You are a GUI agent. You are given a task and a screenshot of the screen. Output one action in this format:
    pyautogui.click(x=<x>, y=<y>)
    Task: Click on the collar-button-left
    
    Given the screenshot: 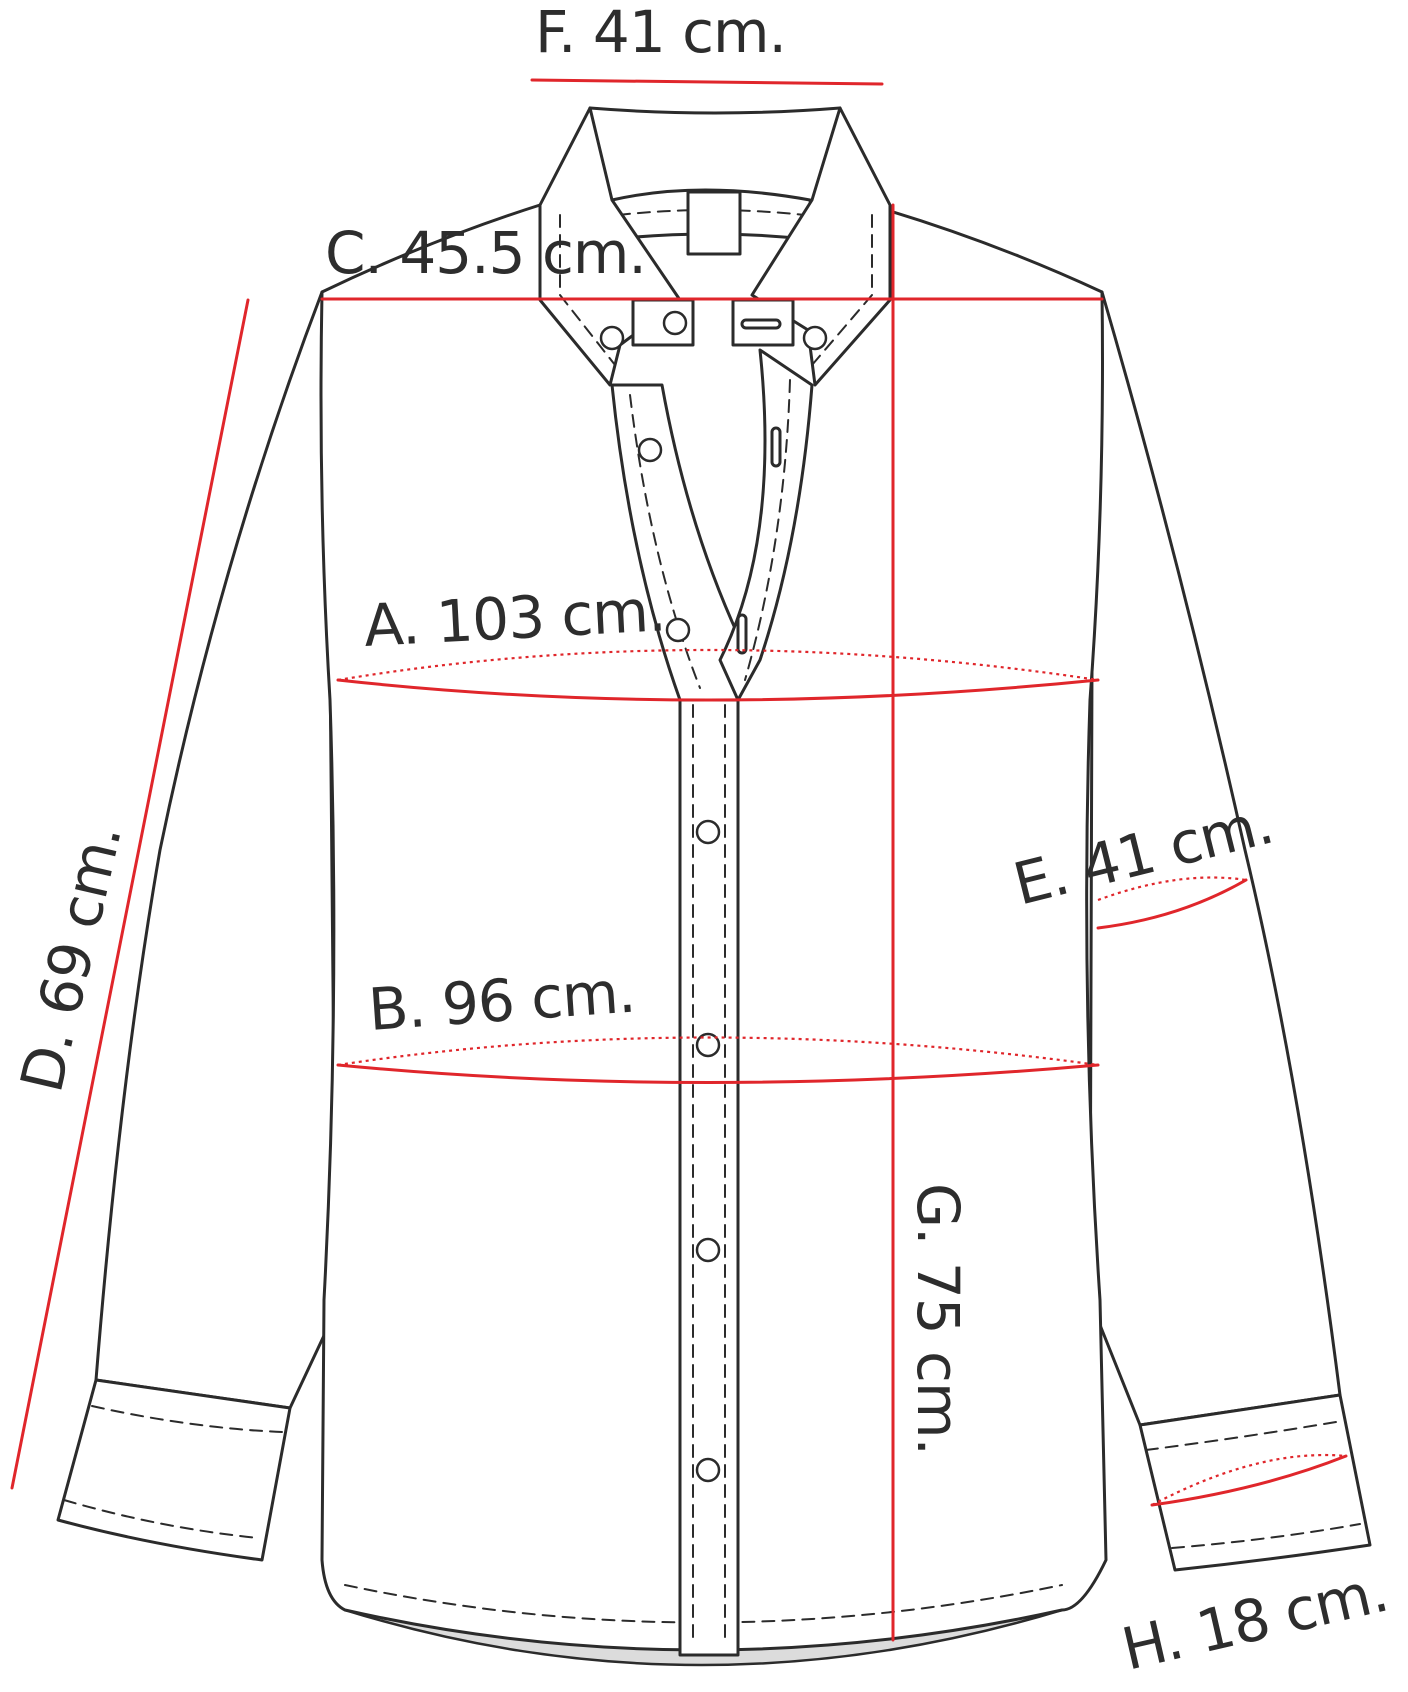 What is the action you would take?
    pyautogui.click(x=612, y=338)
    